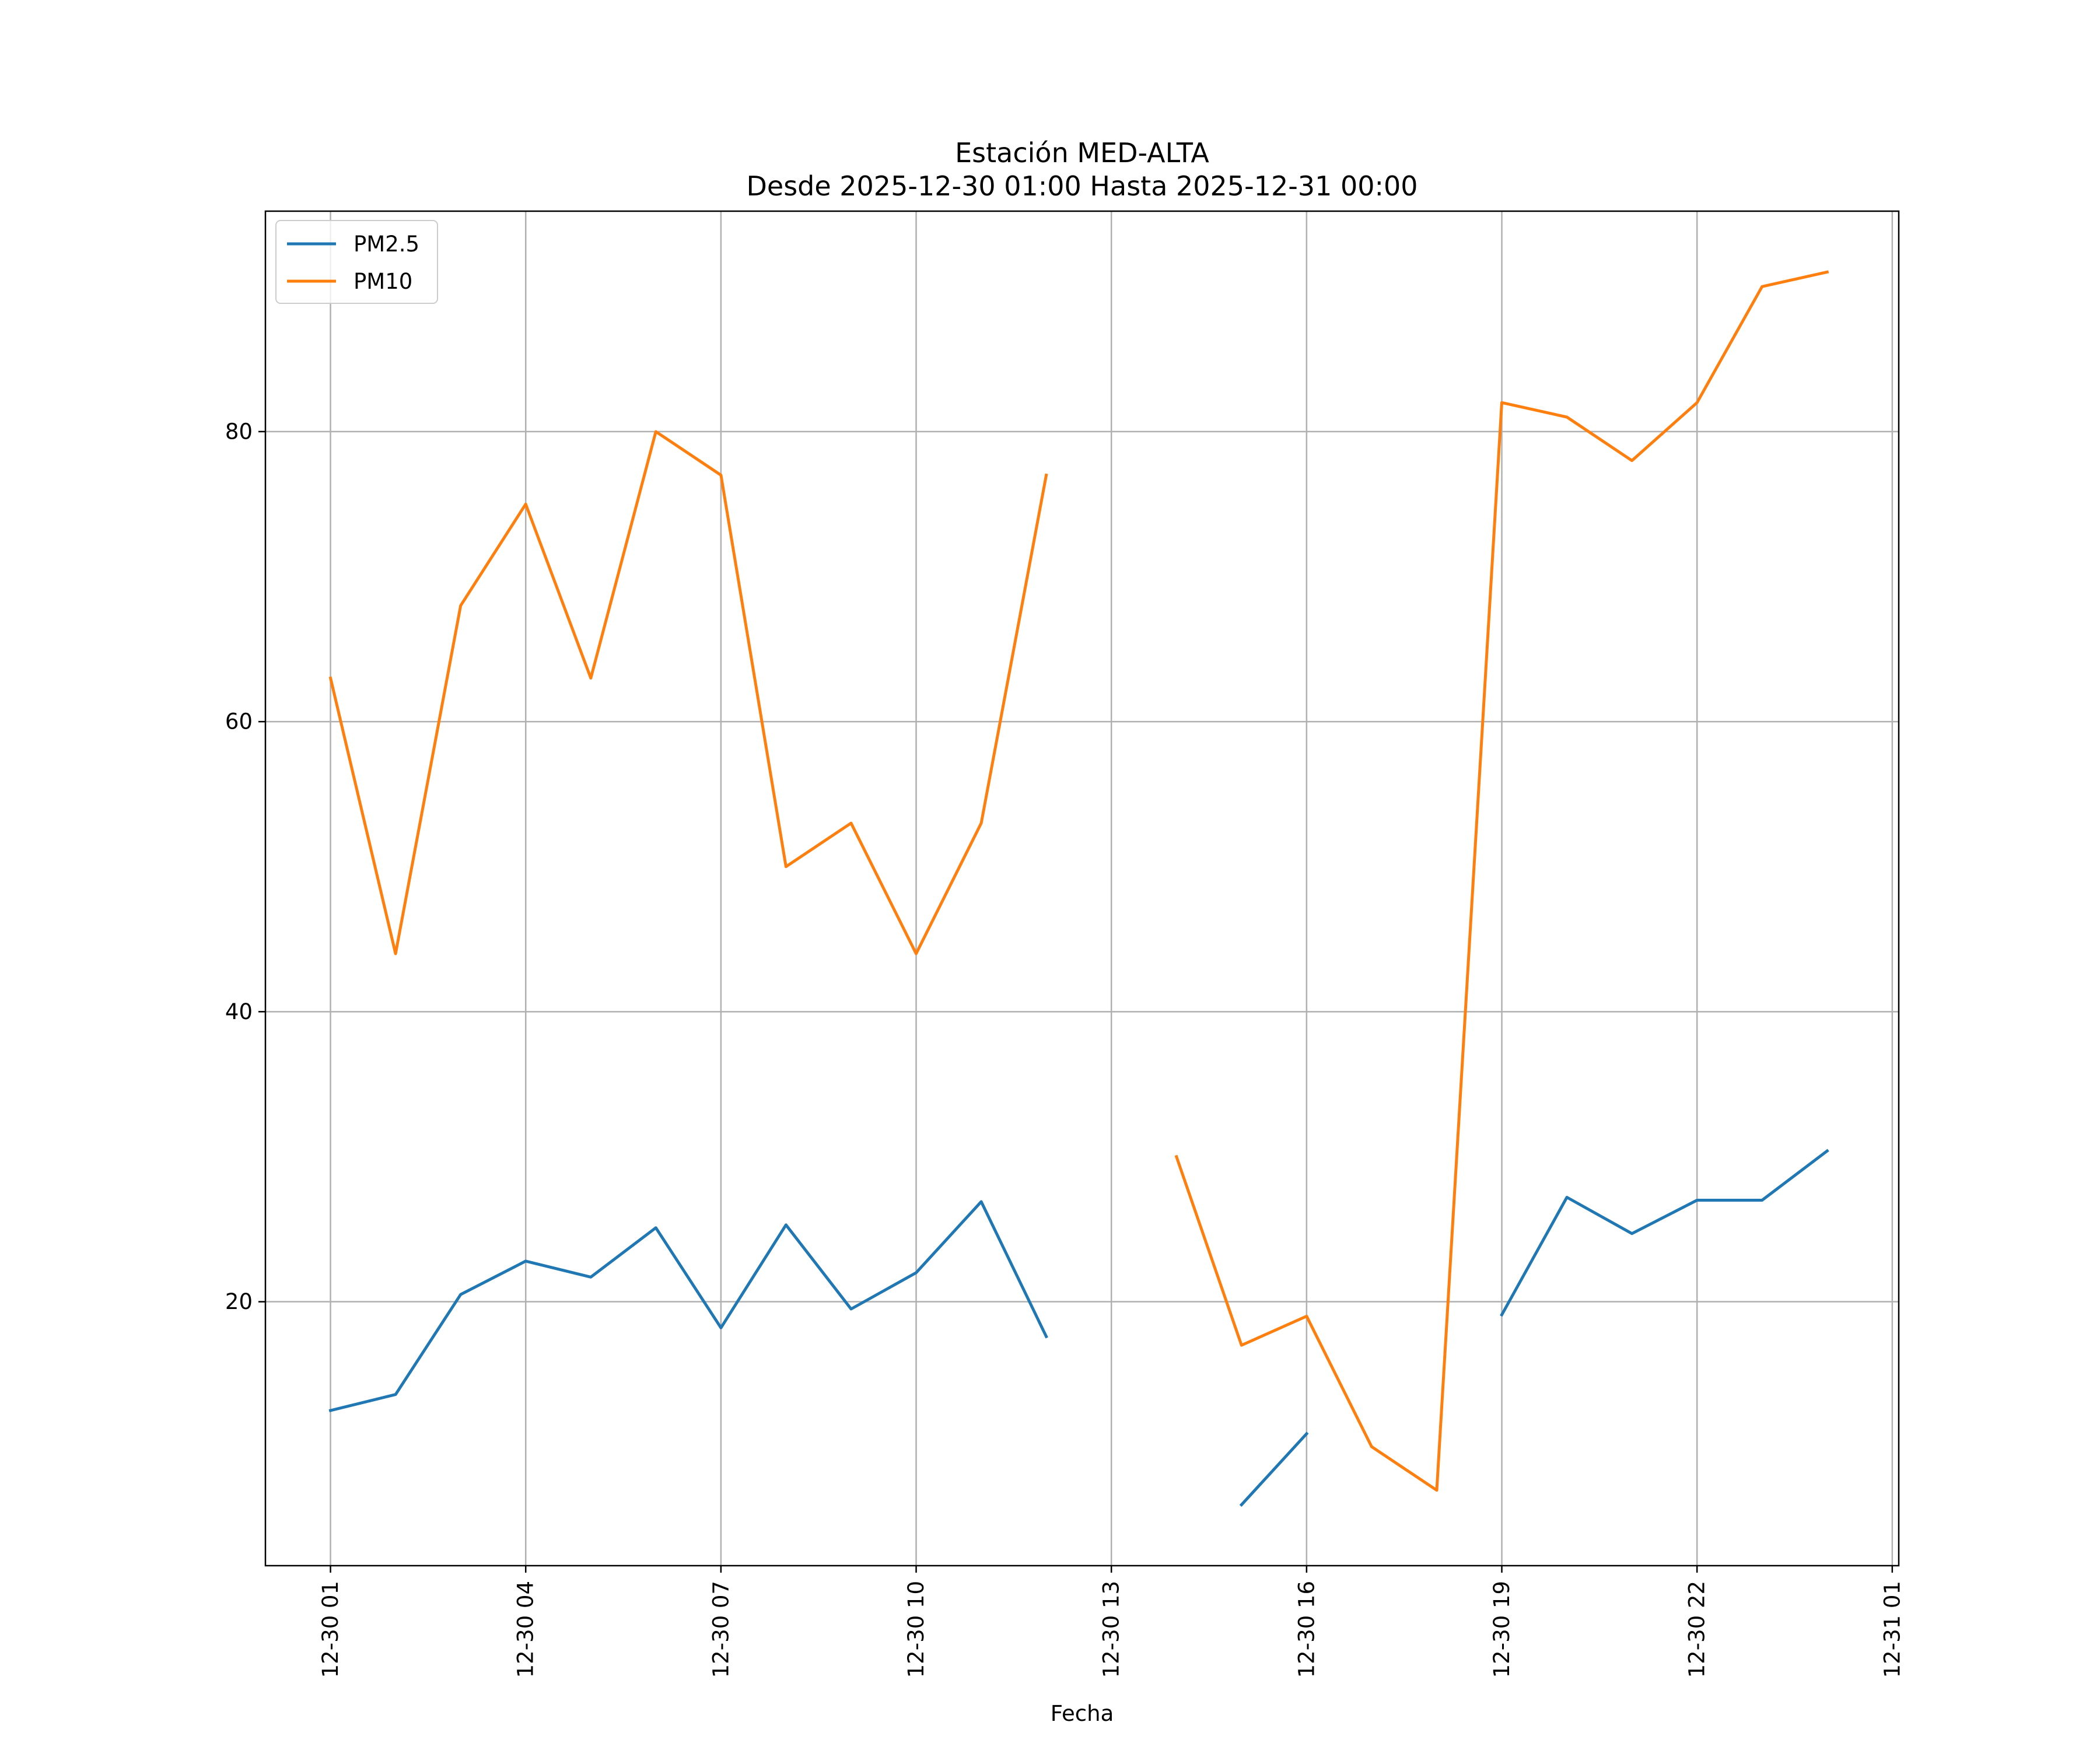 The height and width of the screenshot is (1750, 2100). I want to click on legend: PM2.5 PM10, so click(356, 262).